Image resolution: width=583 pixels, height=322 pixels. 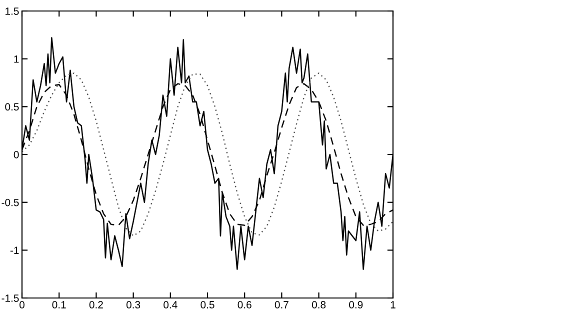 What do you see at coordinates (356, 304) in the screenshot?
I see `x-tick-label: 0.9` at bounding box center [356, 304].